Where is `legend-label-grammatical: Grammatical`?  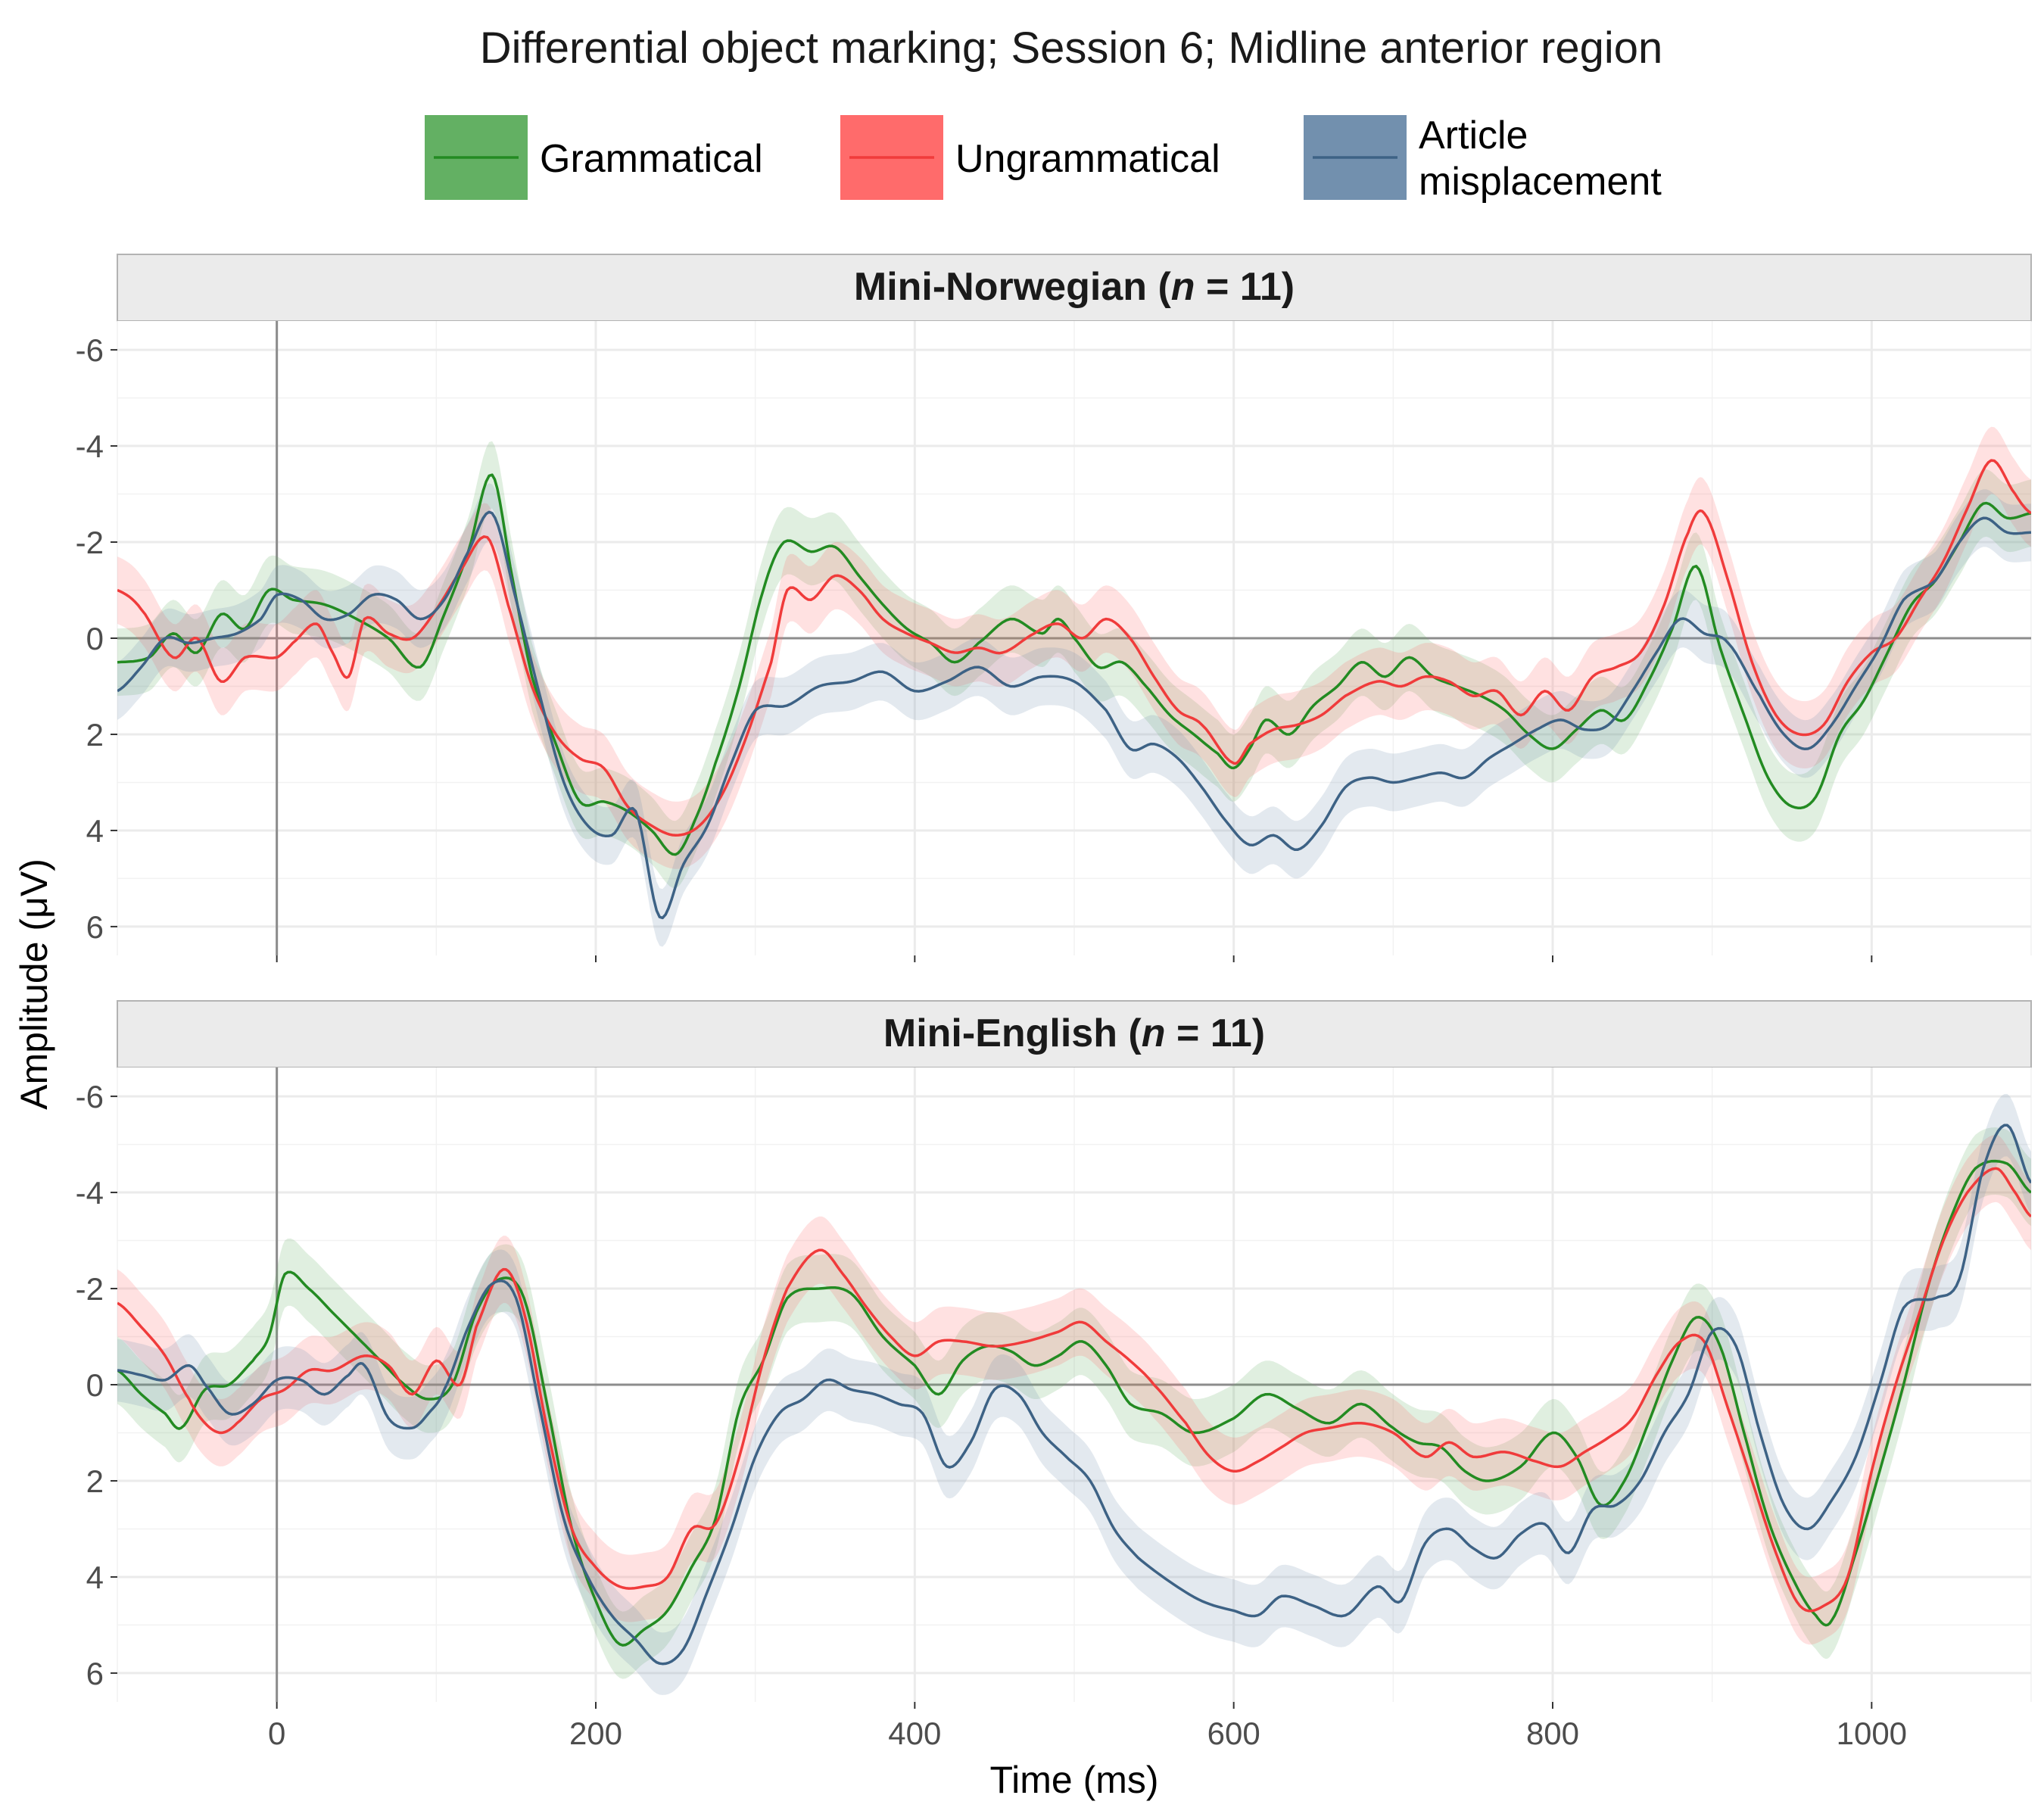 legend-label-grammatical: Grammatical is located at coordinates (651, 159).